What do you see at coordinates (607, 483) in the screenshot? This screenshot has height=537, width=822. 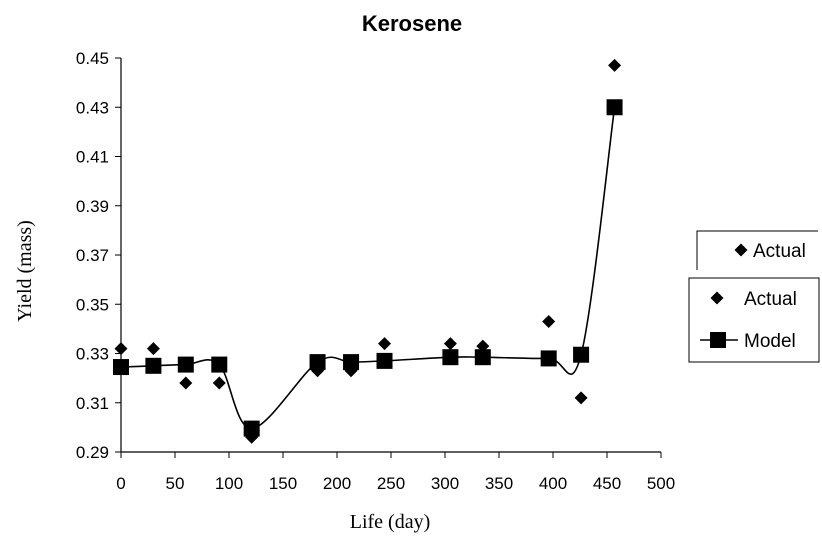 I see `x-tick-label: 450` at bounding box center [607, 483].